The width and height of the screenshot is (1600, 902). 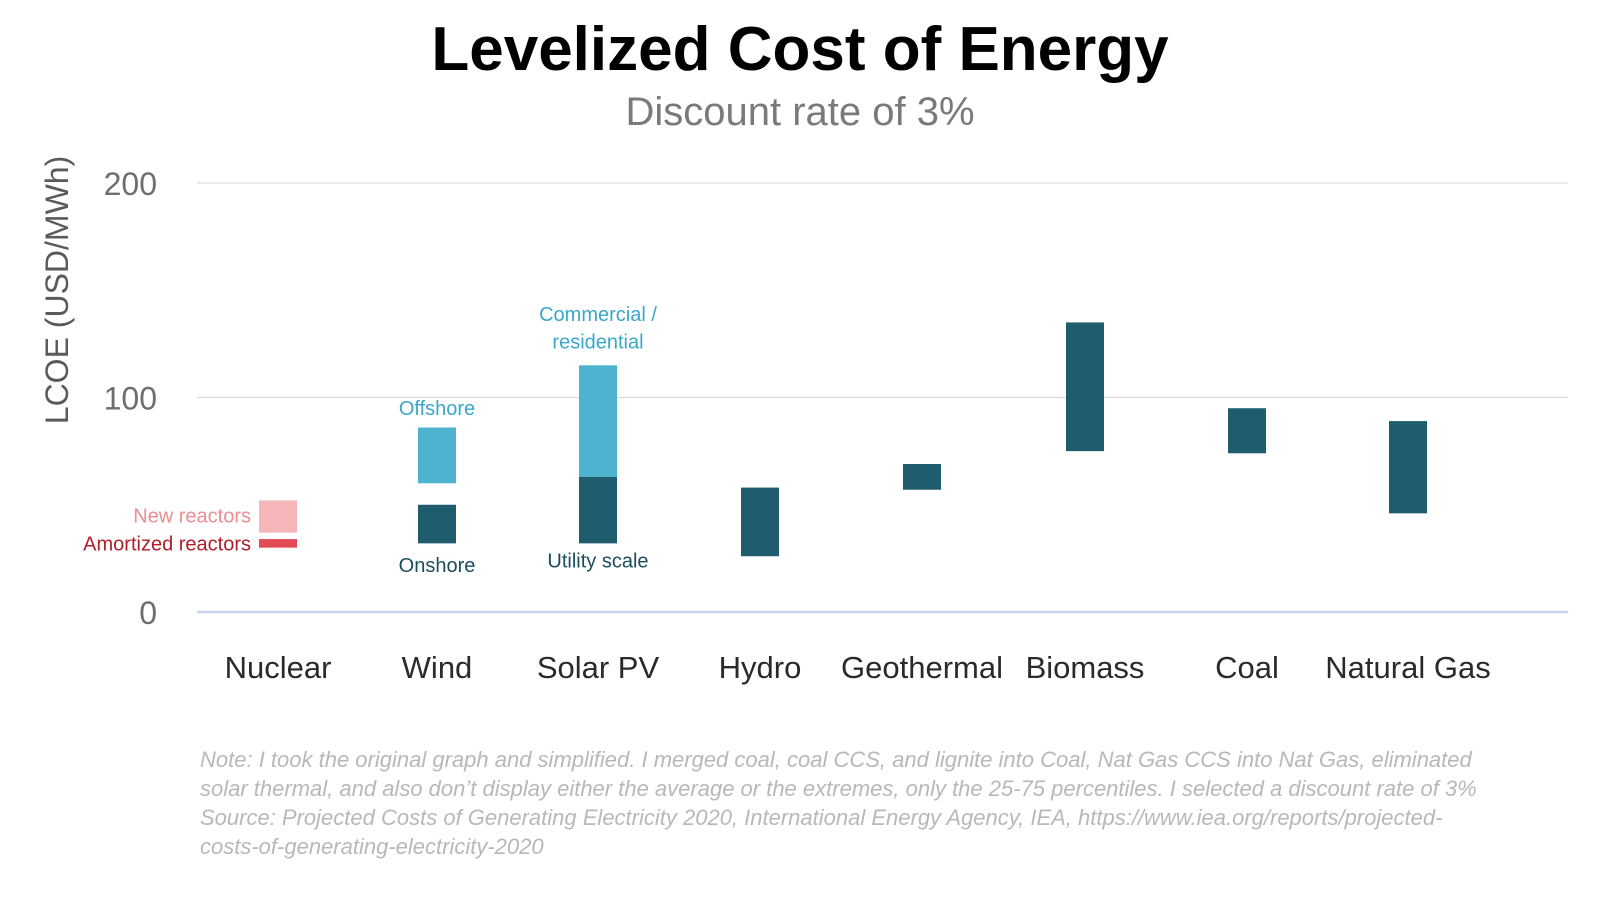 What do you see at coordinates (597, 562) in the screenshot?
I see `annotation-utility-scale: Utility scale` at bounding box center [597, 562].